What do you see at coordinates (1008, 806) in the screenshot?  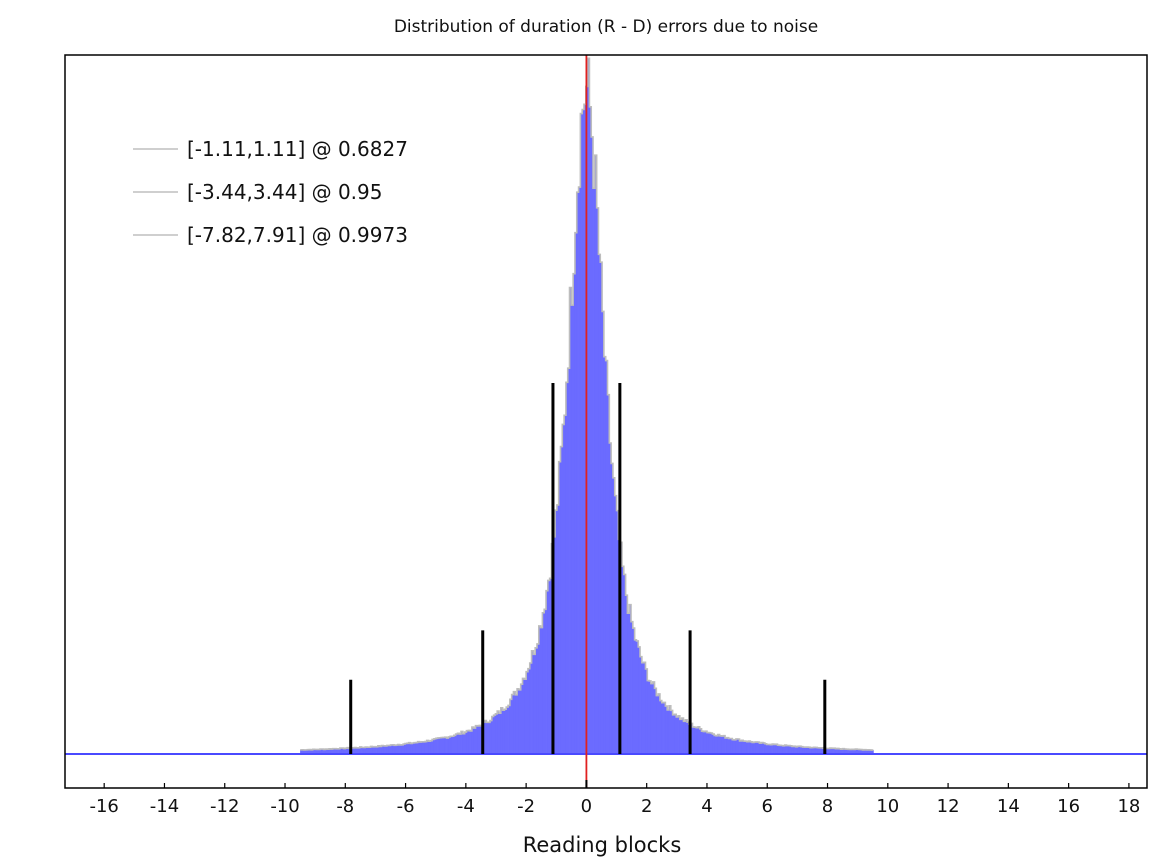 I see `x-tick-label: 14` at bounding box center [1008, 806].